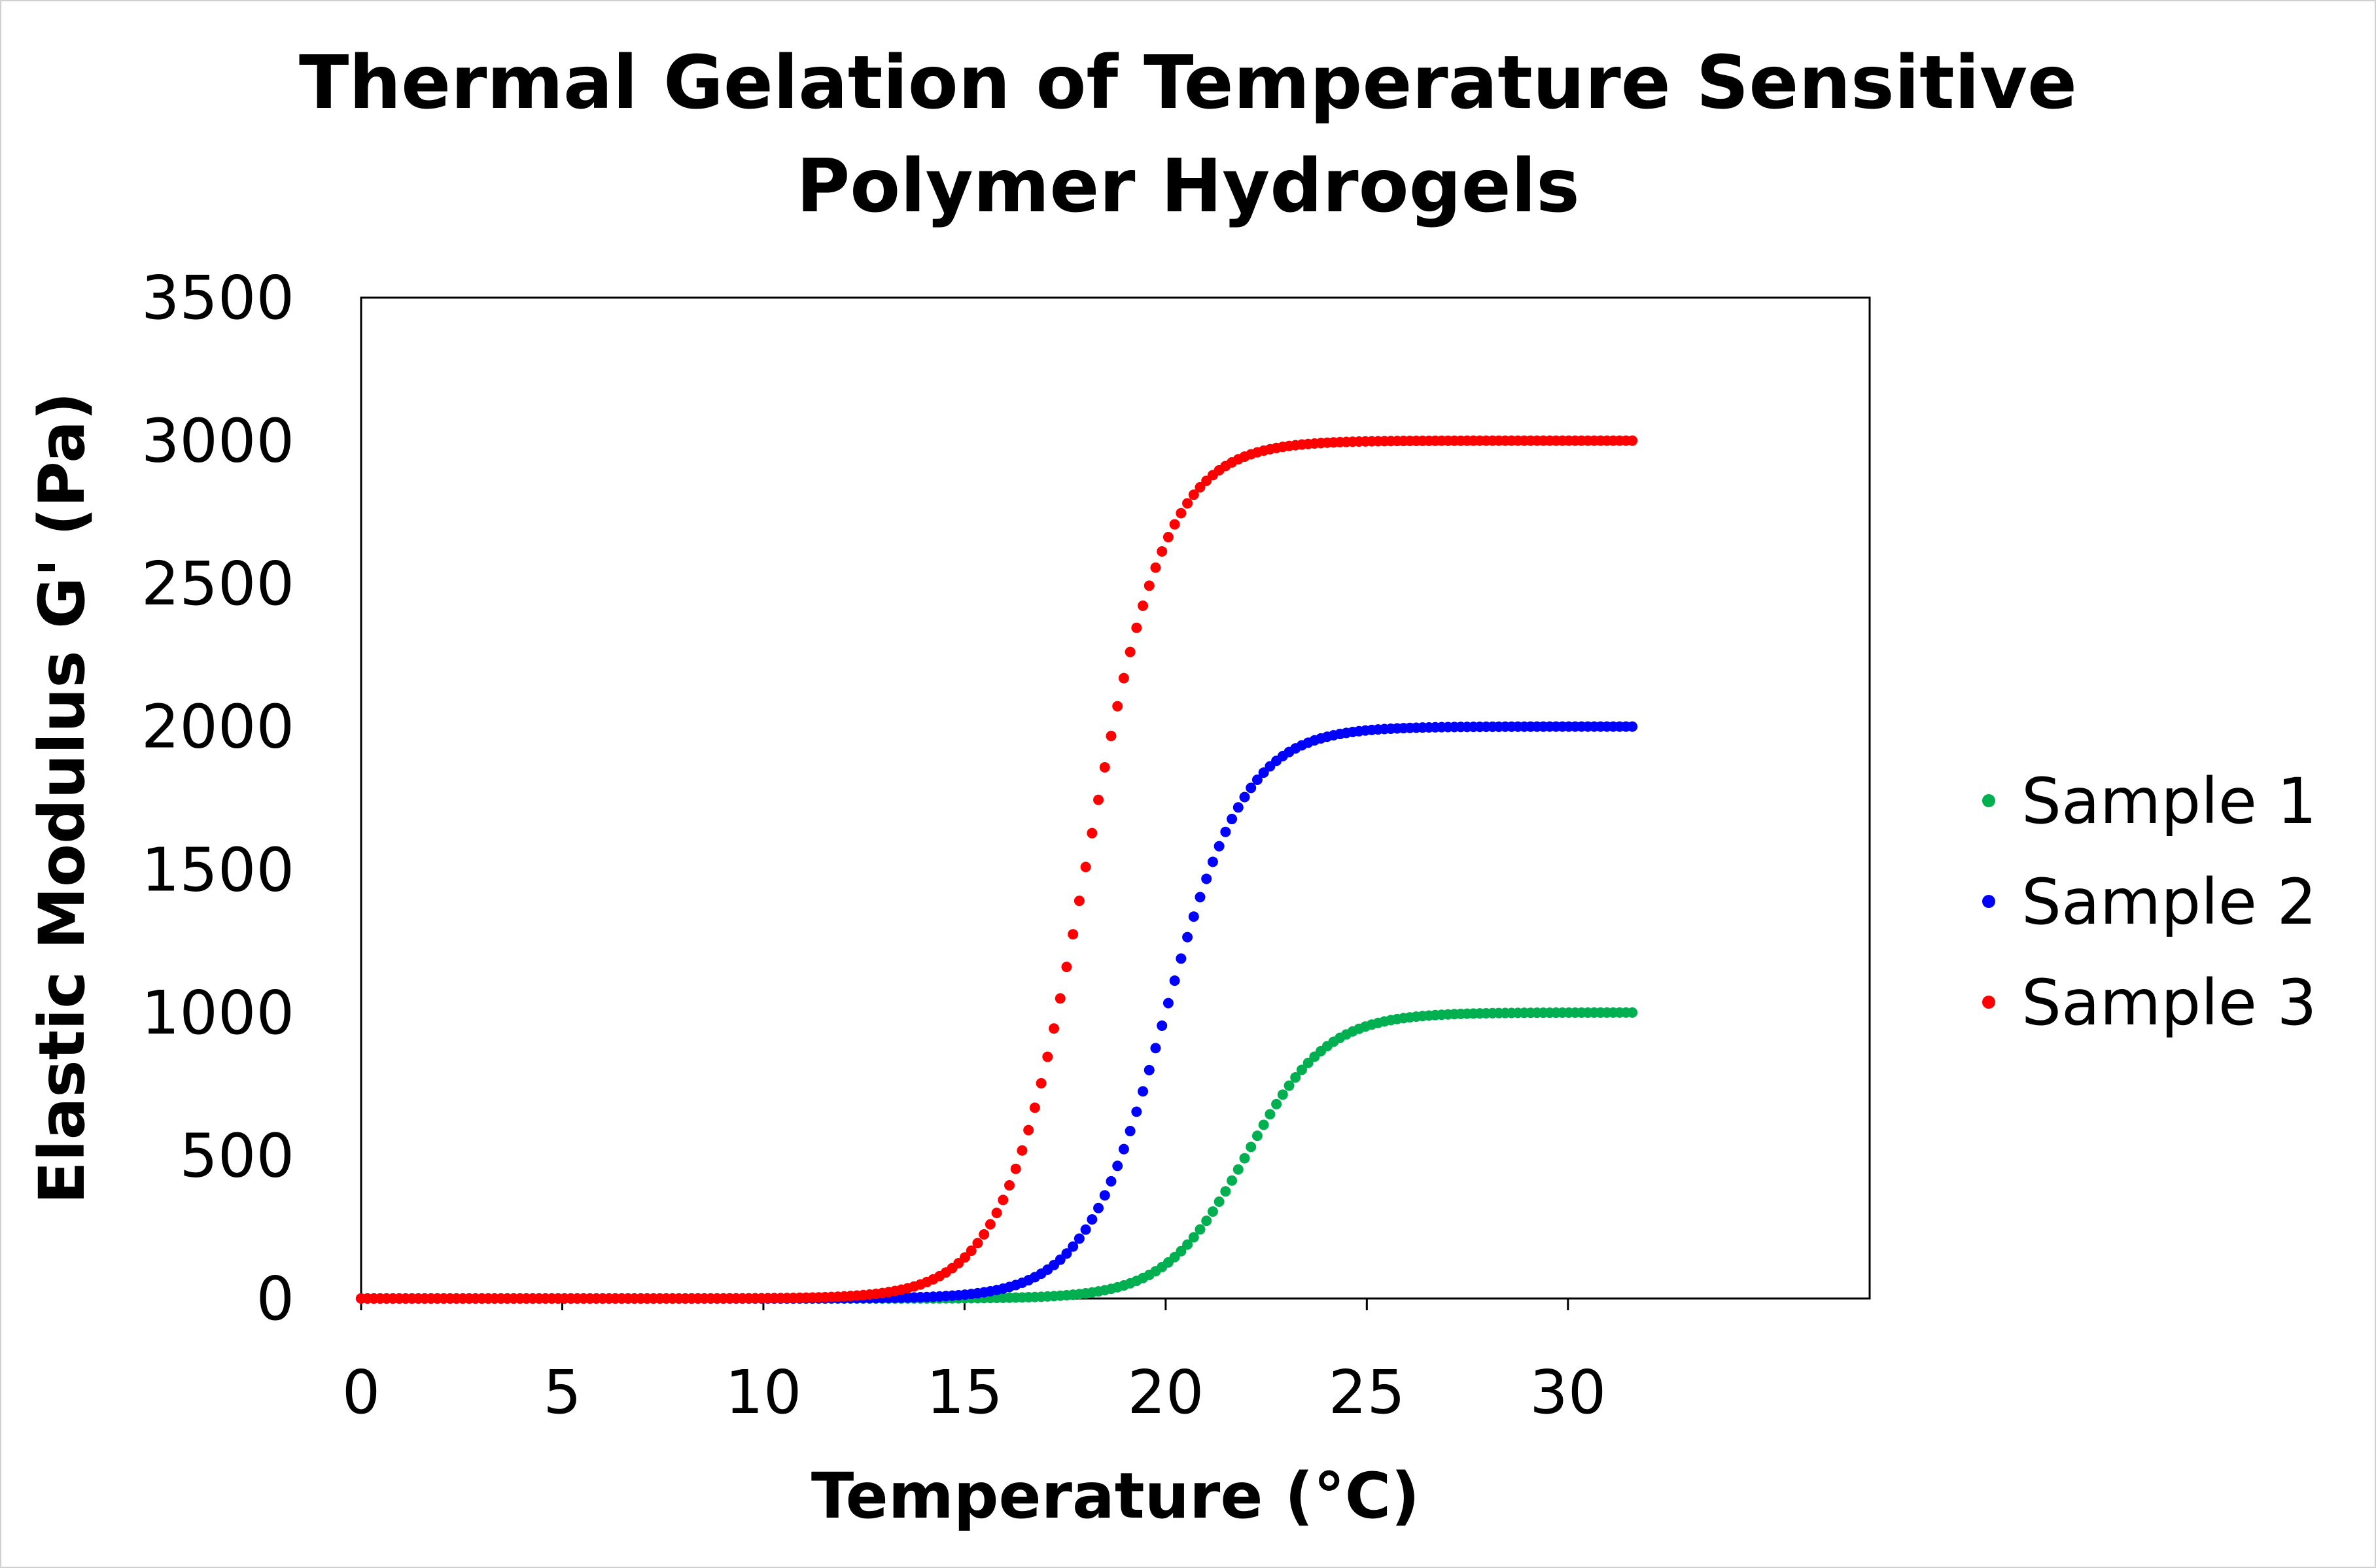  I want to click on y-tick-label: 0, so click(275, 1299).